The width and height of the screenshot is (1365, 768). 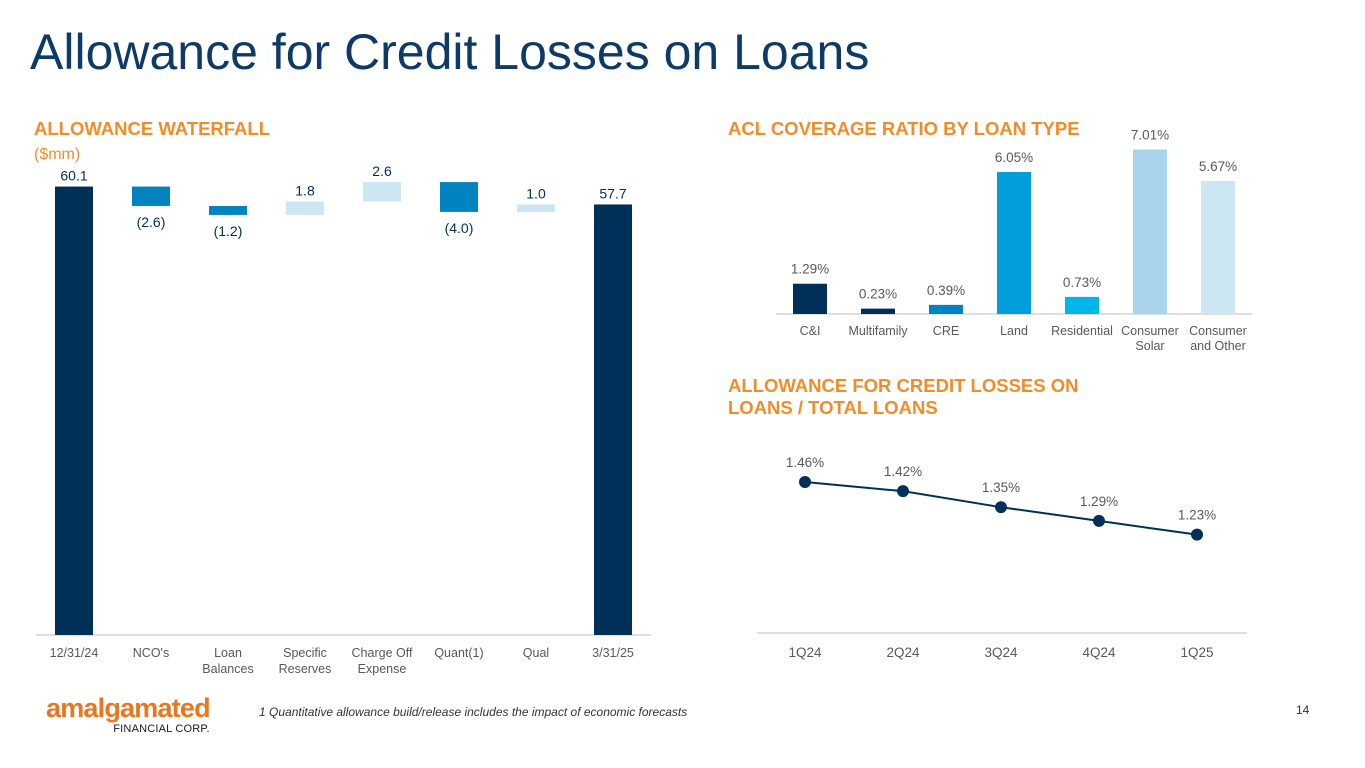 I want to click on waterfall-value-label: 2.6, so click(x=382, y=171).